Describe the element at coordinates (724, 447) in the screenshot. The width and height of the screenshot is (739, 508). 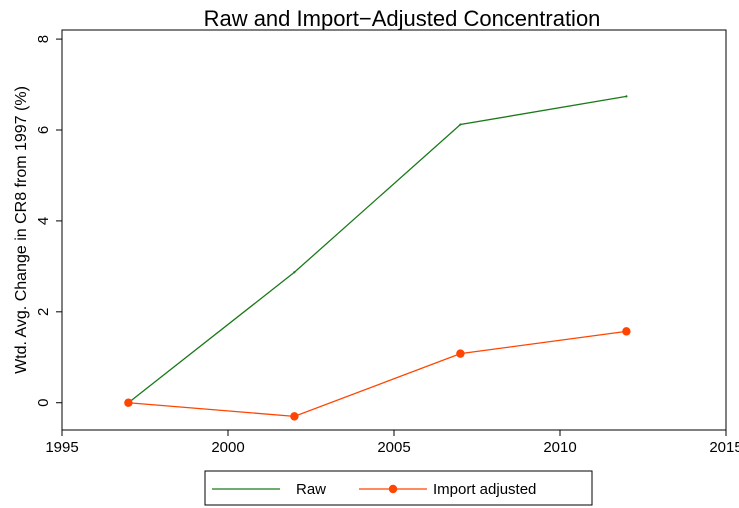
I see `x-tick-label: 2015` at that location.